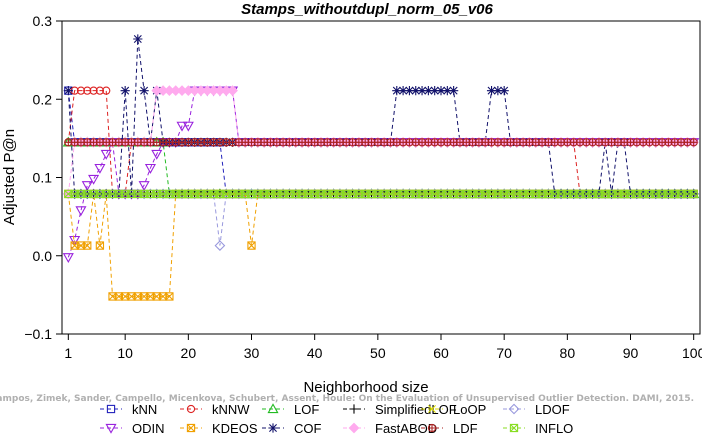 This screenshot has height=434, width=702. I want to click on x-tick-label: 10, so click(125, 353).